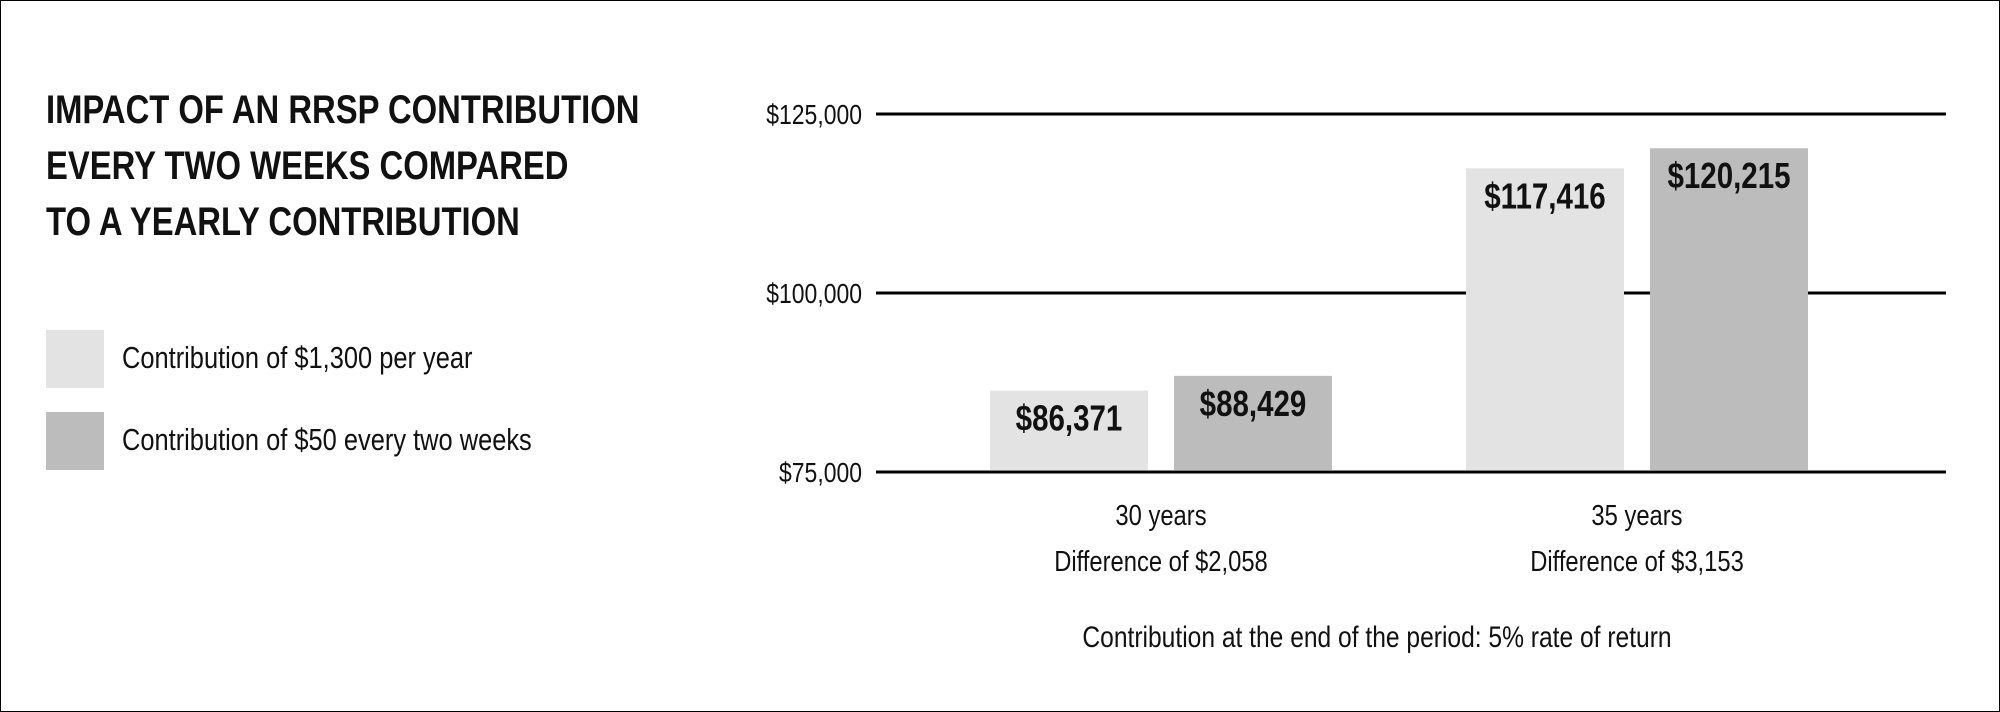 This screenshot has height=712, width=2000. What do you see at coordinates (1069, 418) in the screenshot?
I see `bar-value-label-0-0: $86,371` at bounding box center [1069, 418].